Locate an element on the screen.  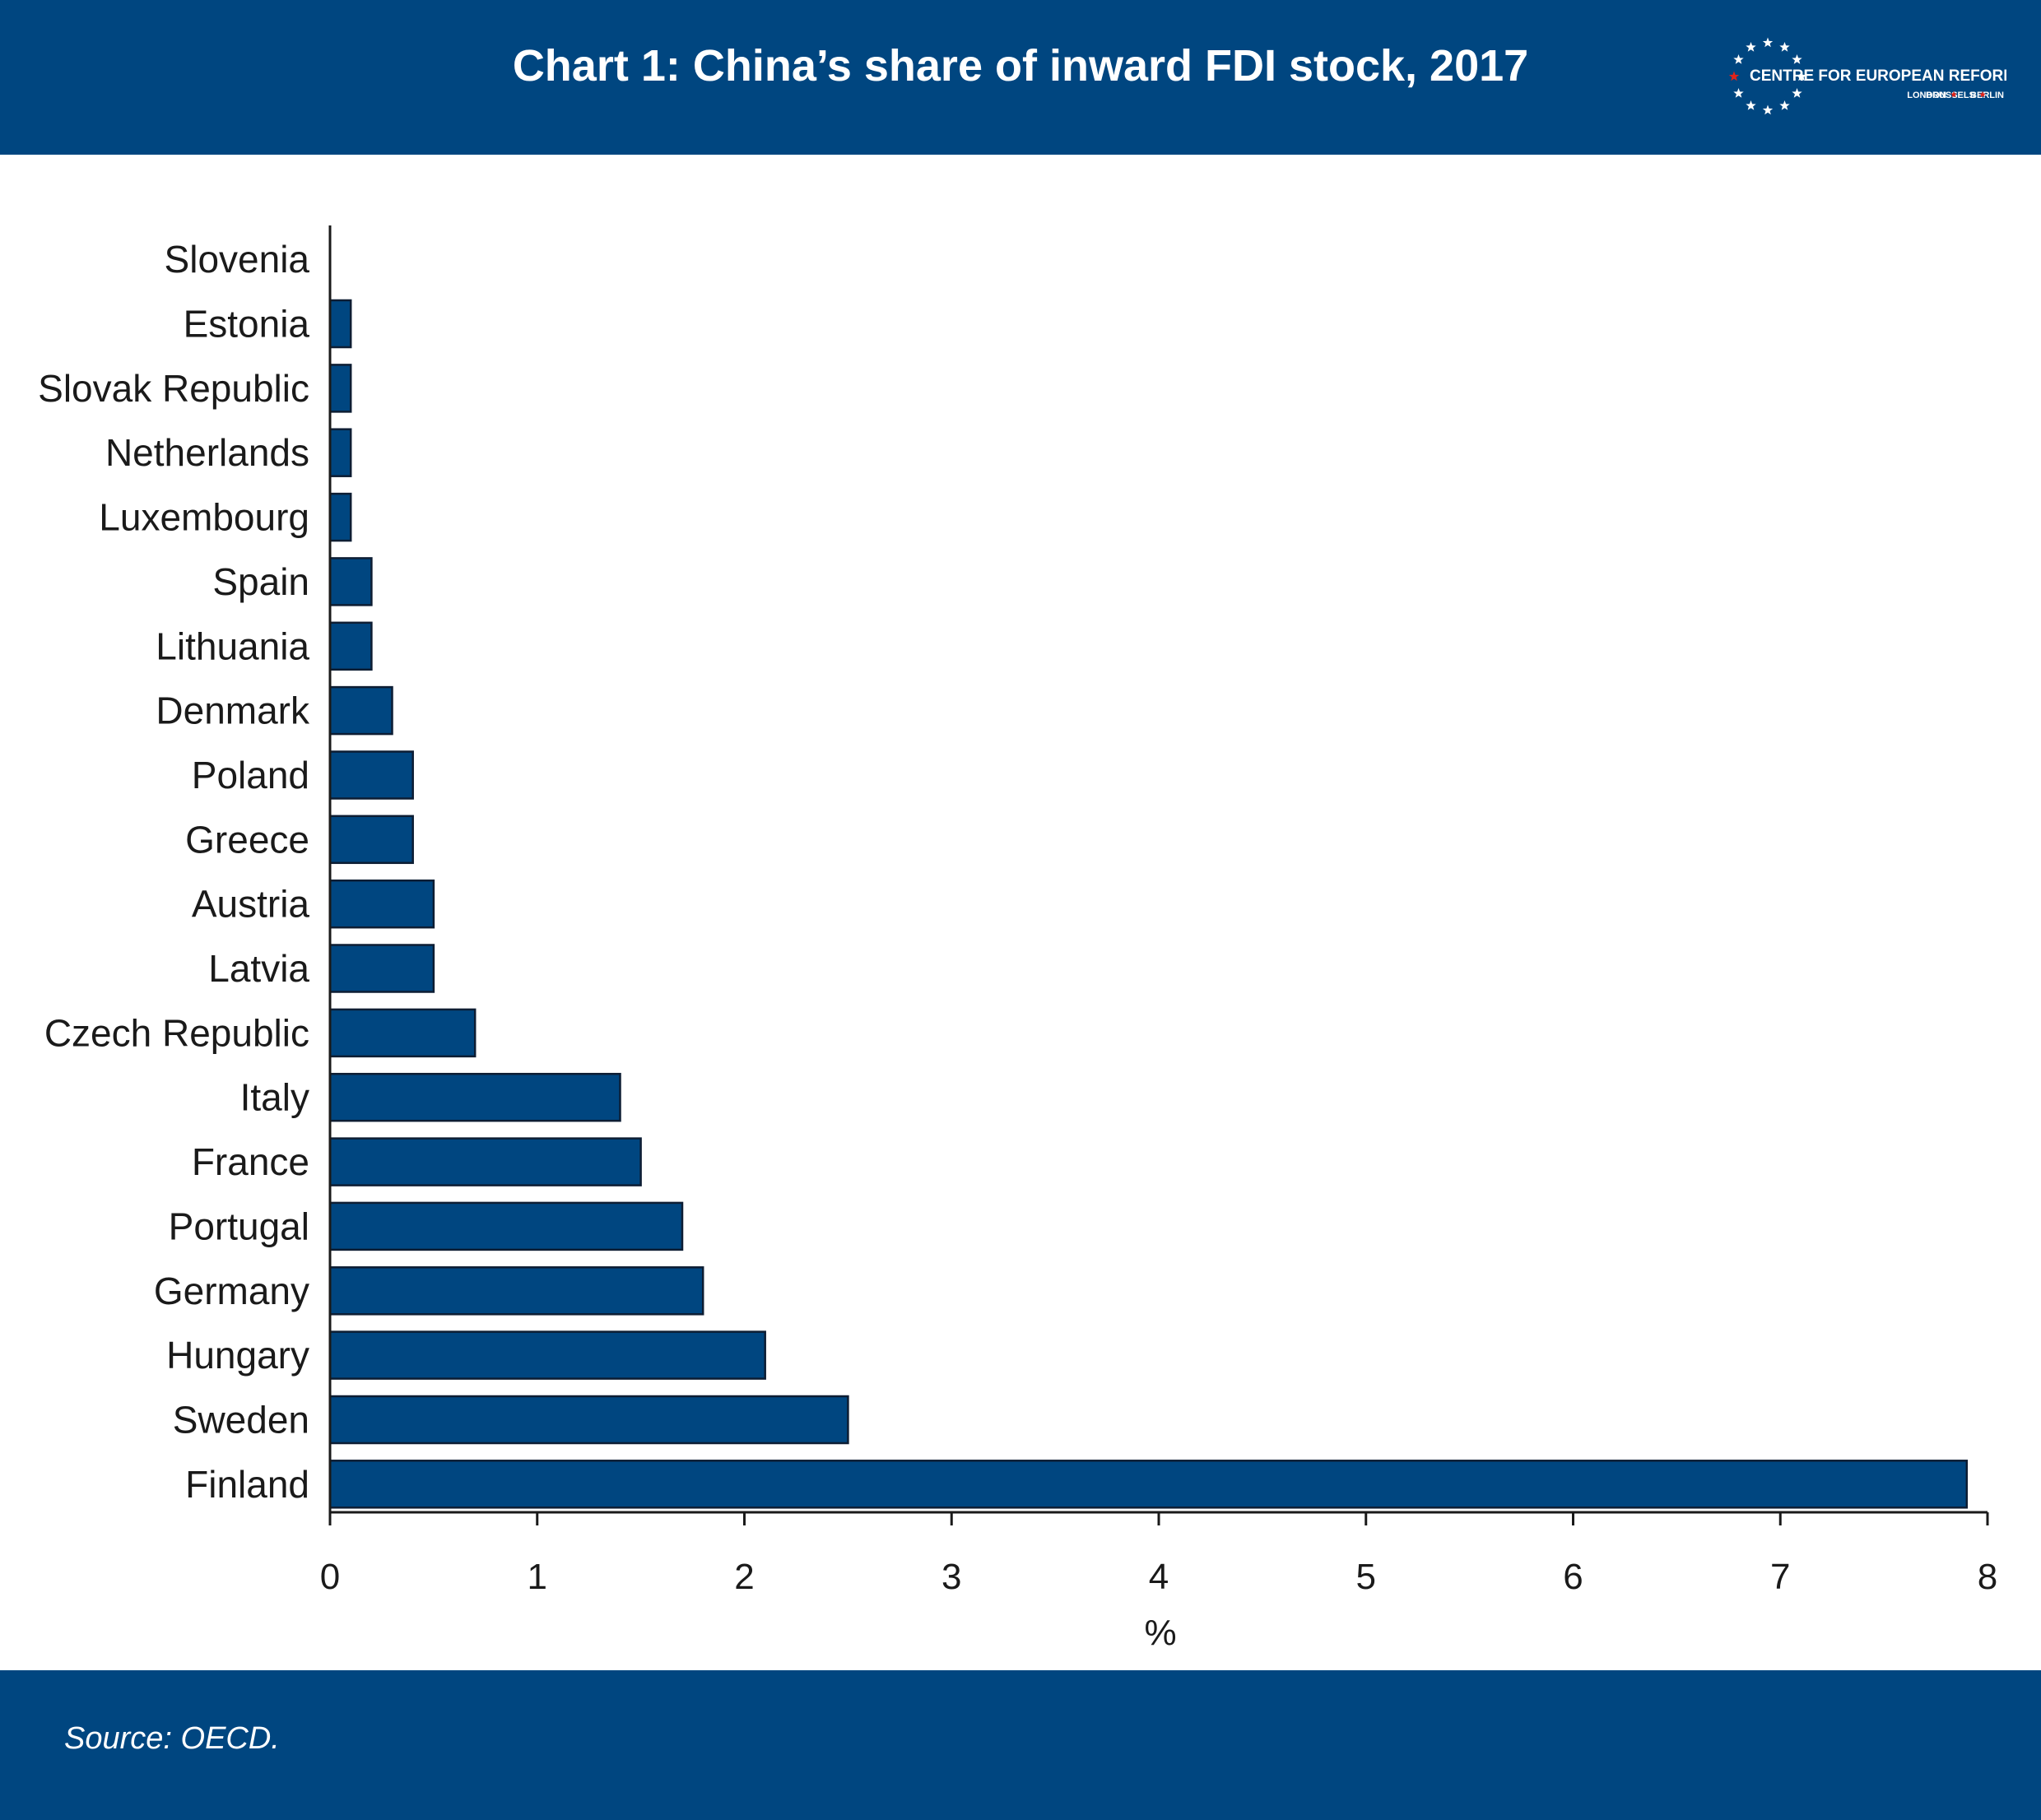
category-label-hungary: Hungary is located at coordinates (237, 1355).